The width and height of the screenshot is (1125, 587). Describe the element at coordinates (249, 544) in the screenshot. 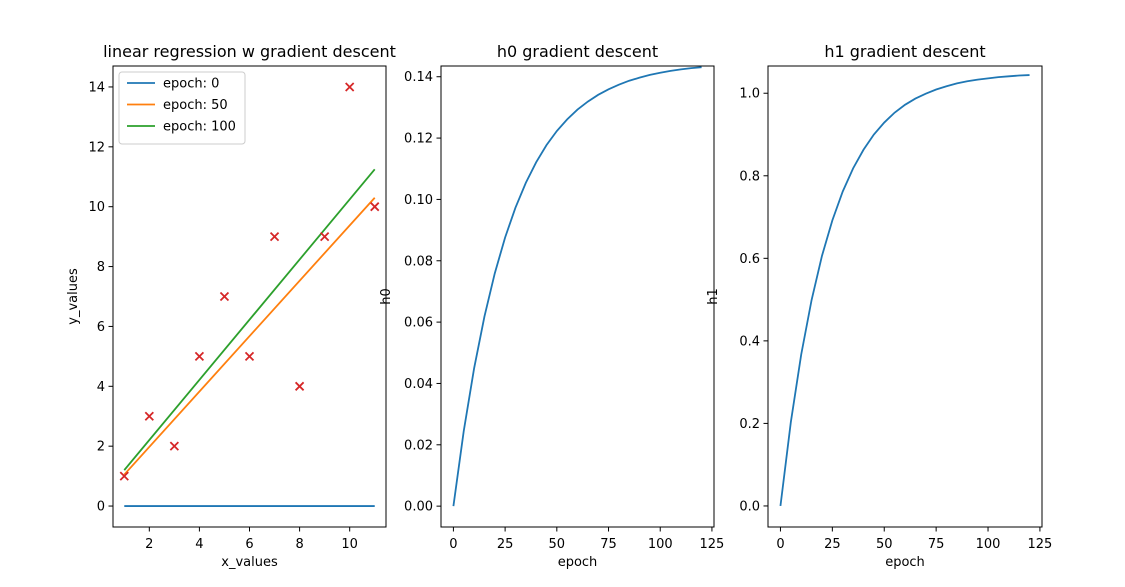

I see `x-tick-label: 6` at that location.